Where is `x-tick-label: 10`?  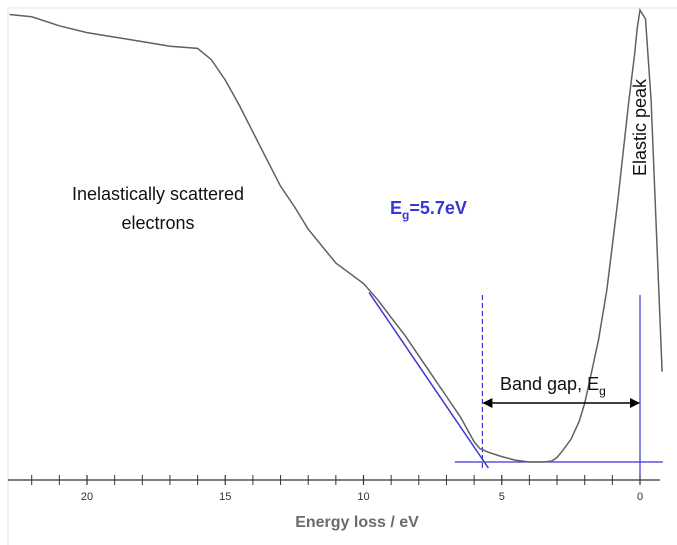 x-tick-label: 10 is located at coordinates (363, 497).